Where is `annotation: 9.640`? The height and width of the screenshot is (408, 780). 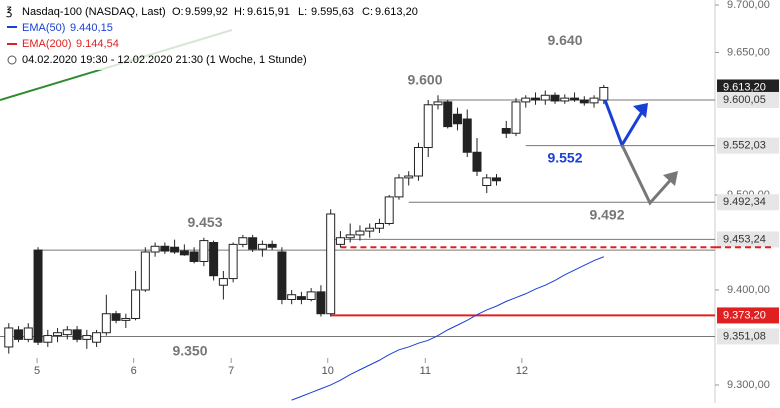
annotation: 9.640 is located at coordinates (564, 40).